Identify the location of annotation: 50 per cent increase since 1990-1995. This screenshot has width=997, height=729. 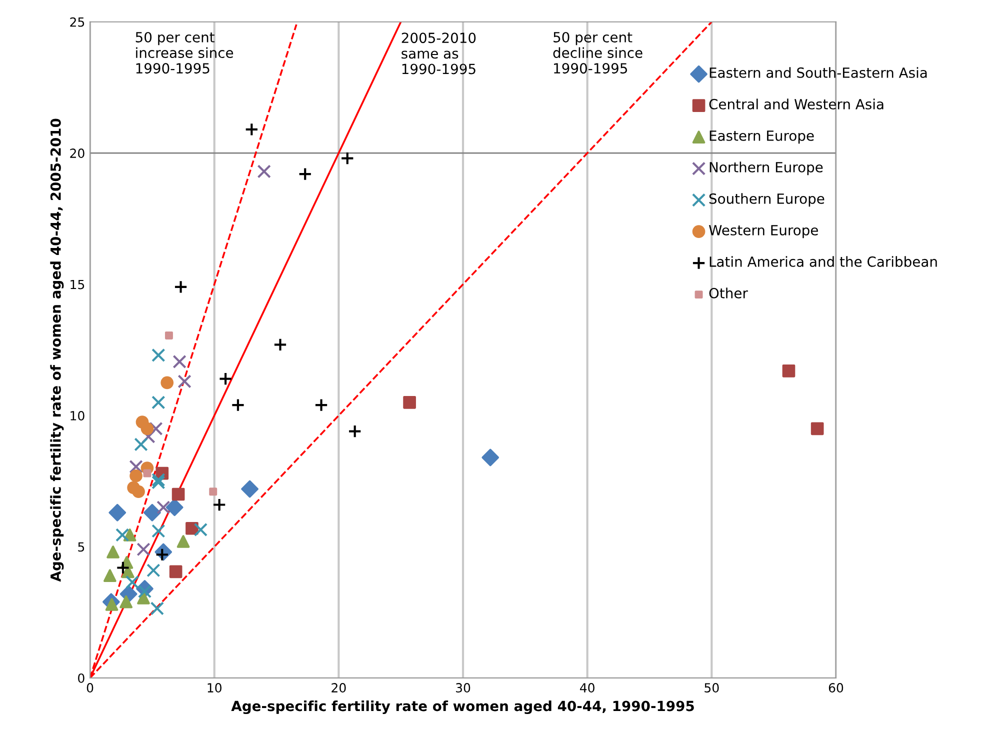
(185, 53).